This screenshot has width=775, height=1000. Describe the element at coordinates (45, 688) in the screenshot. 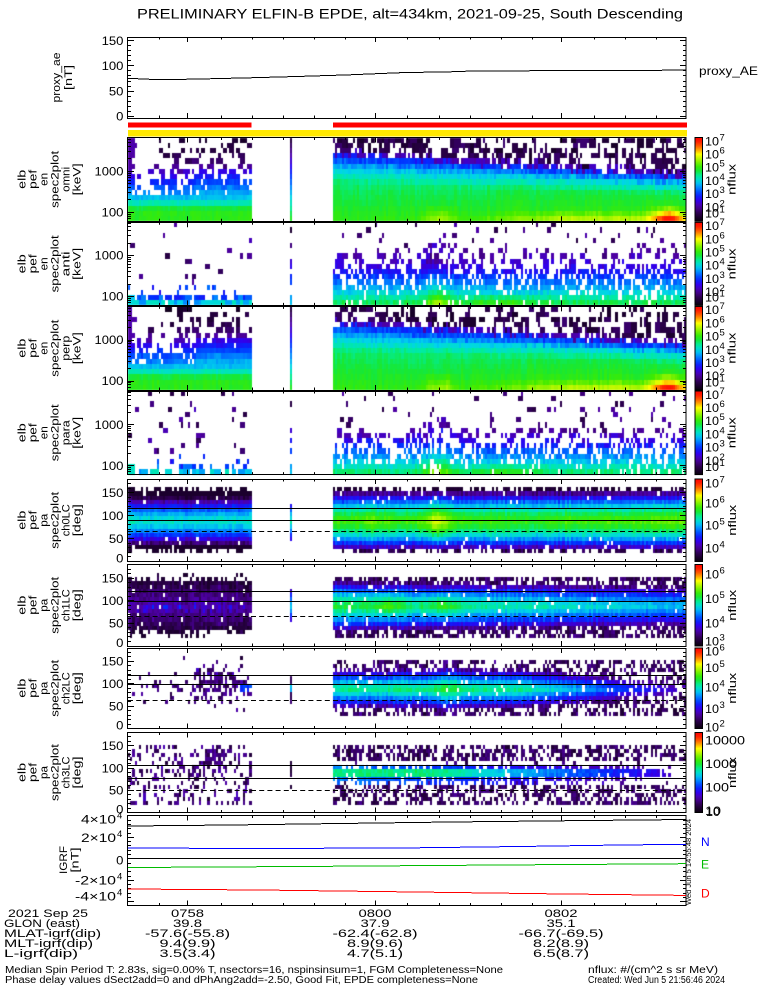

I see `svg-text: pa` at that location.